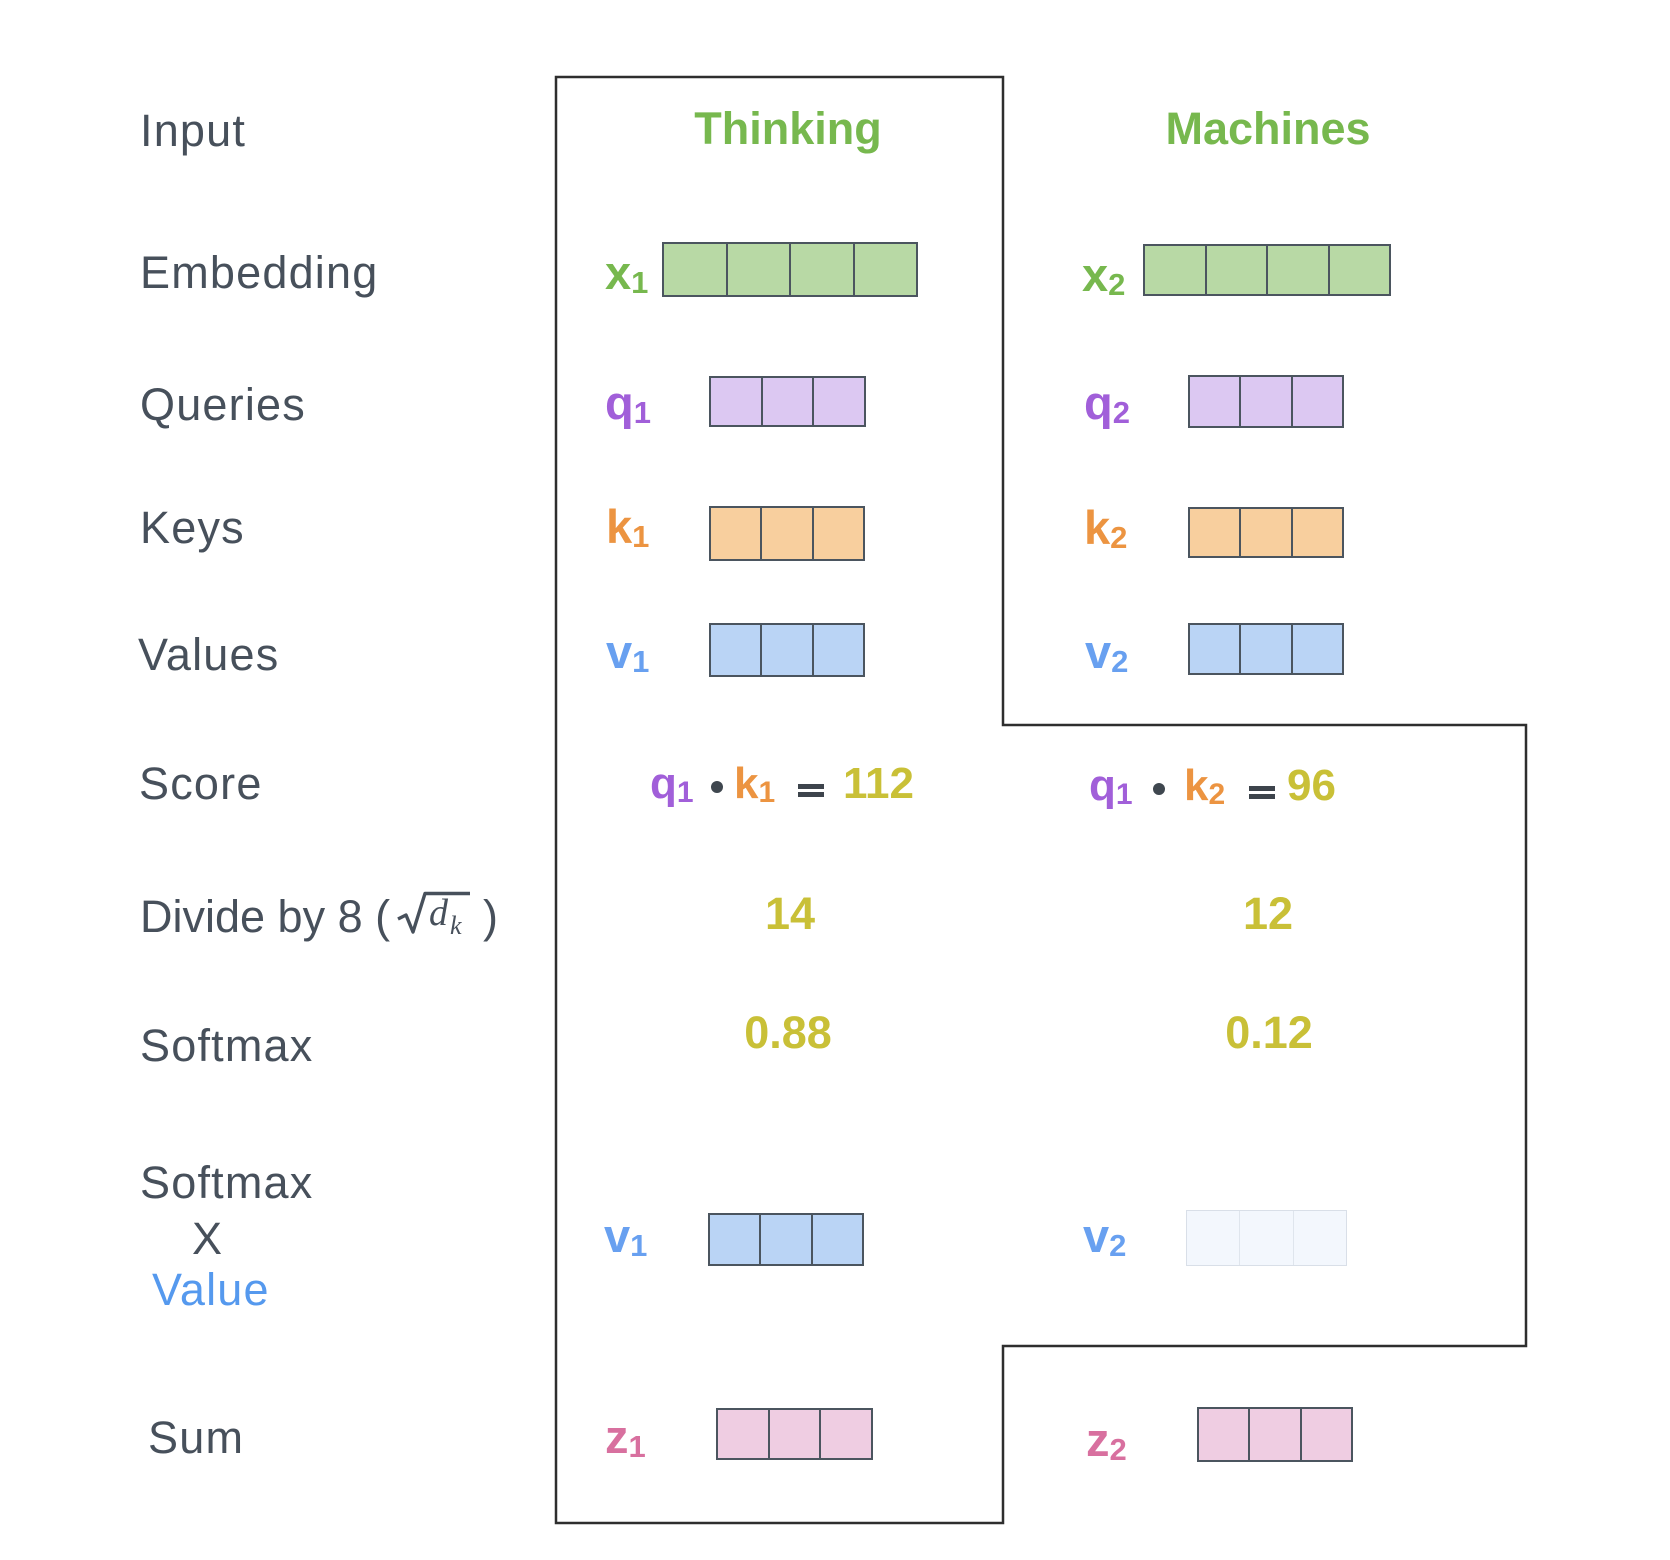 This screenshot has height=1560, width=1670. Describe the element at coordinates (456, 924) in the screenshot. I see `svg-text: k` at that location.